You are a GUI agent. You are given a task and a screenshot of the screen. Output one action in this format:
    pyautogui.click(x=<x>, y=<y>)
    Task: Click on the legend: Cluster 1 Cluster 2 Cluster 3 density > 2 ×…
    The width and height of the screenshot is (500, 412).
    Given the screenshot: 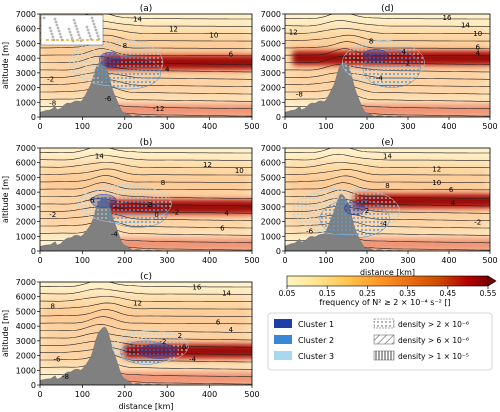 What is the action you would take?
    pyautogui.click(x=380, y=341)
    